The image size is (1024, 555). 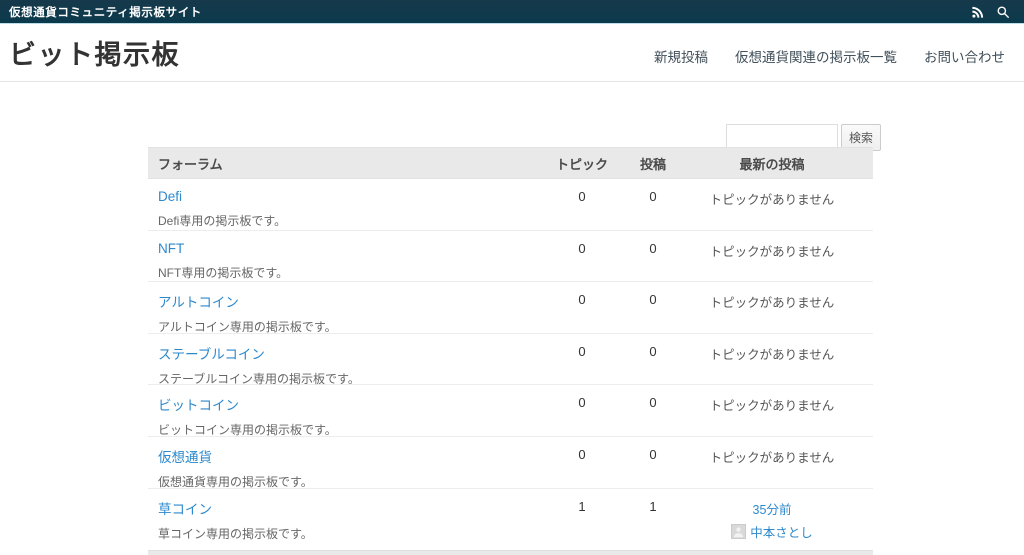 I want to click on forum-link: 仮想通貨, so click(x=185, y=457).